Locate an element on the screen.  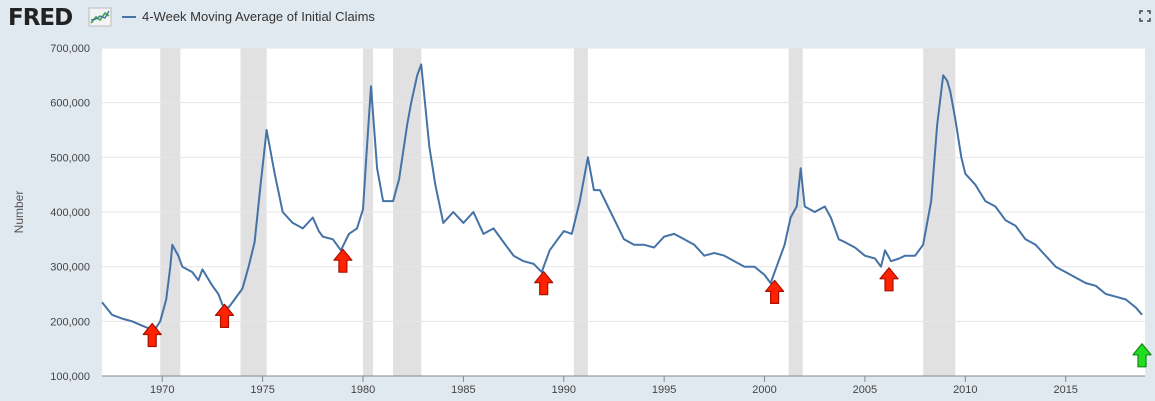
legend-swatch is located at coordinates (129, 16).